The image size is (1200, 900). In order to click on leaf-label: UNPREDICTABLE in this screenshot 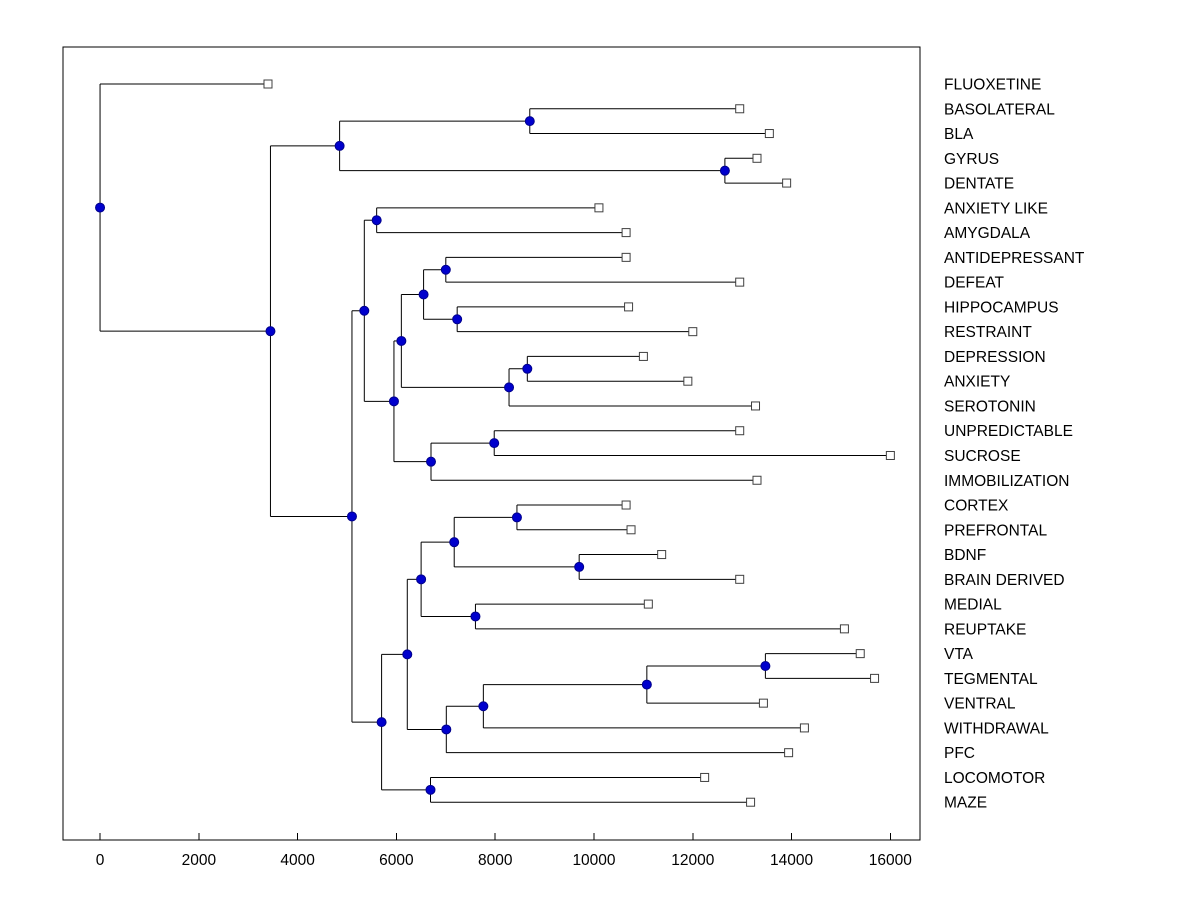, I will do `click(1008, 431)`.